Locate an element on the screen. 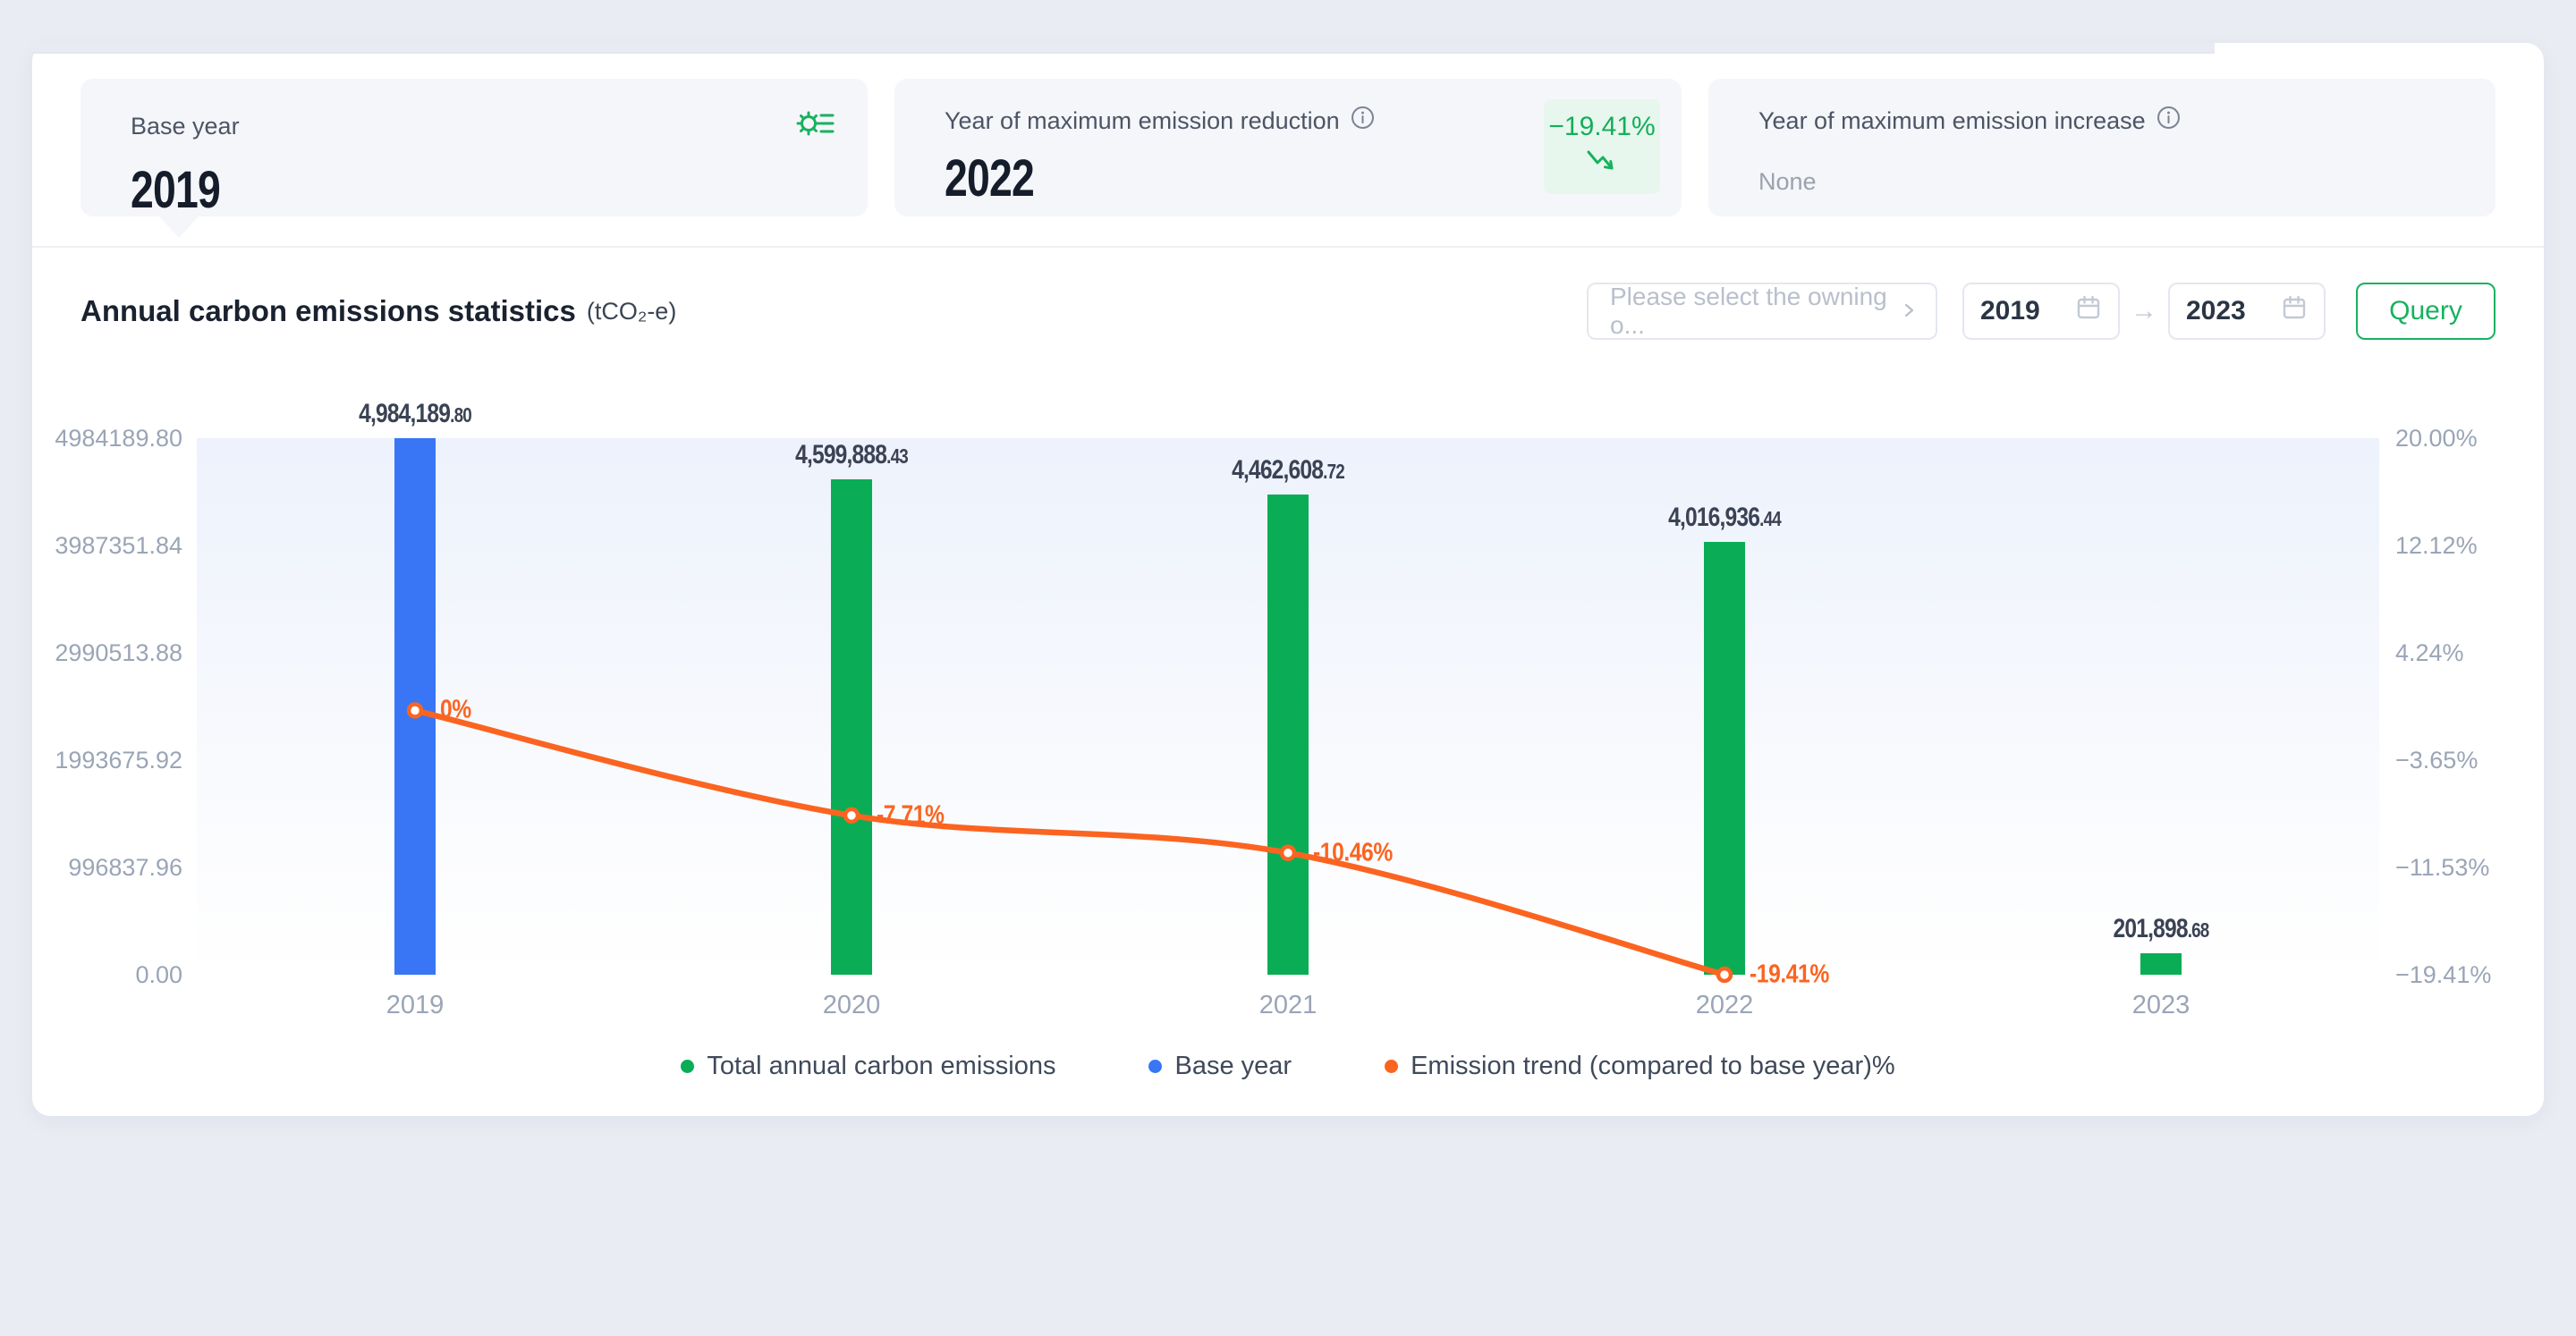 Image resolution: width=2576 pixels, height=1336 pixels. x-axis-label-2021: 2021 is located at coordinates (1288, 1005).